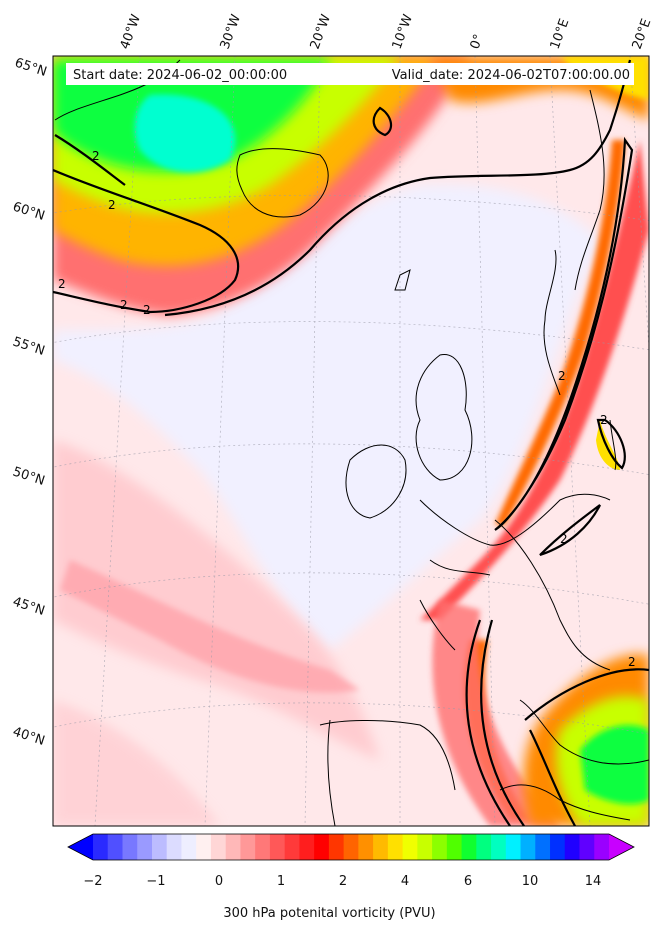 Image resolution: width=659 pixels, height=936 pixels. What do you see at coordinates (403, 31) in the screenshot?
I see `lon-label: 10°W` at bounding box center [403, 31].